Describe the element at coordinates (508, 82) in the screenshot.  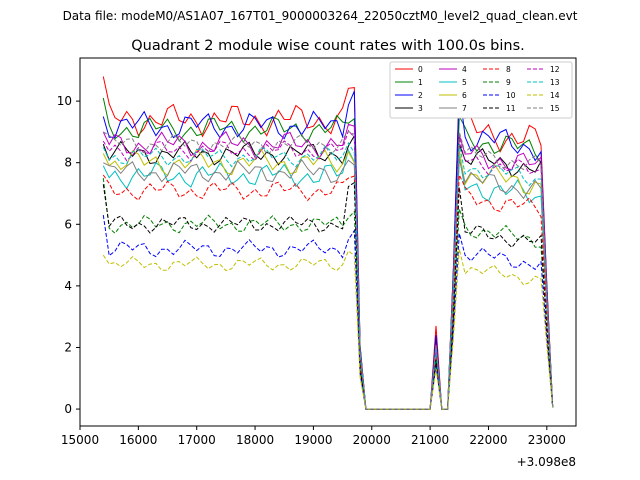
I see `legend-label-9: 9` at that location.